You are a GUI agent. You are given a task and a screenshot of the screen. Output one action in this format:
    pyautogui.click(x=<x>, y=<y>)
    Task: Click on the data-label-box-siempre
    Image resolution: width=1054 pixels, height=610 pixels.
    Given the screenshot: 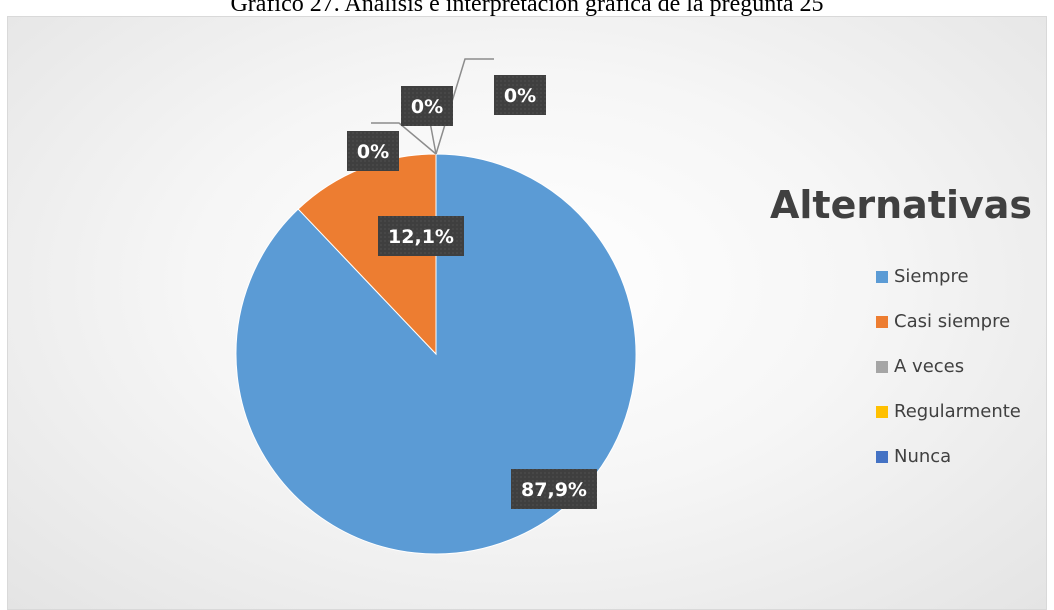 What is the action you would take?
    pyautogui.click(x=554, y=489)
    